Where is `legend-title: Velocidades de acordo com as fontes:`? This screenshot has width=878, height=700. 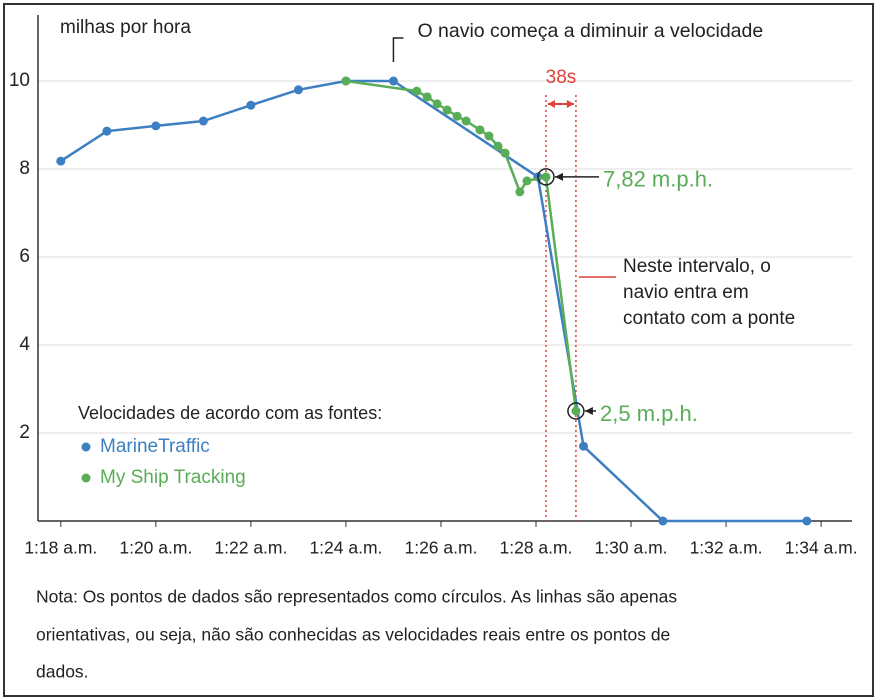 legend-title: Velocidades de acordo com as fontes: is located at coordinates (230, 413).